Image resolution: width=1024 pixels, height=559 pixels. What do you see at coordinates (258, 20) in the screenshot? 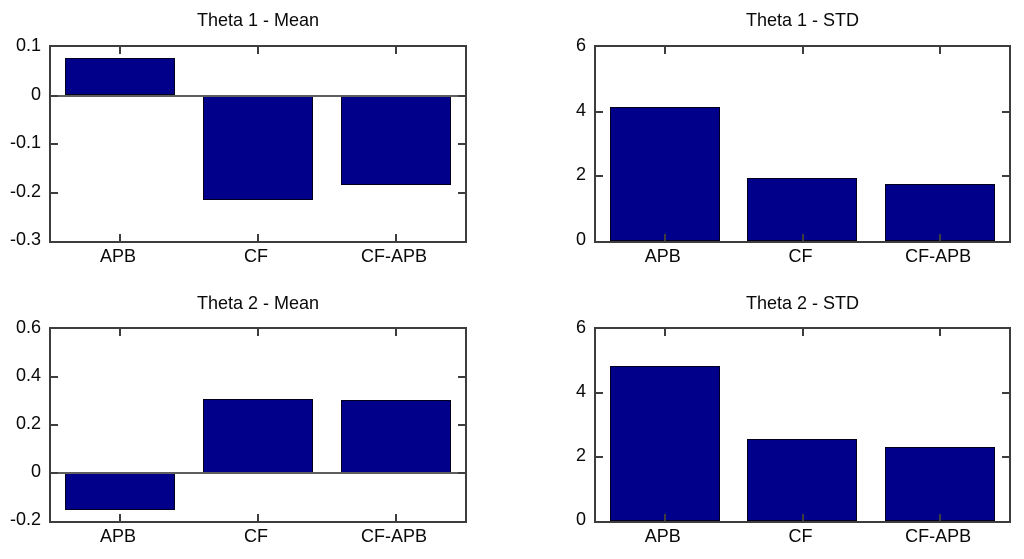
I see `chart-title: Theta 1 - Mean` at bounding box center [258, 20].